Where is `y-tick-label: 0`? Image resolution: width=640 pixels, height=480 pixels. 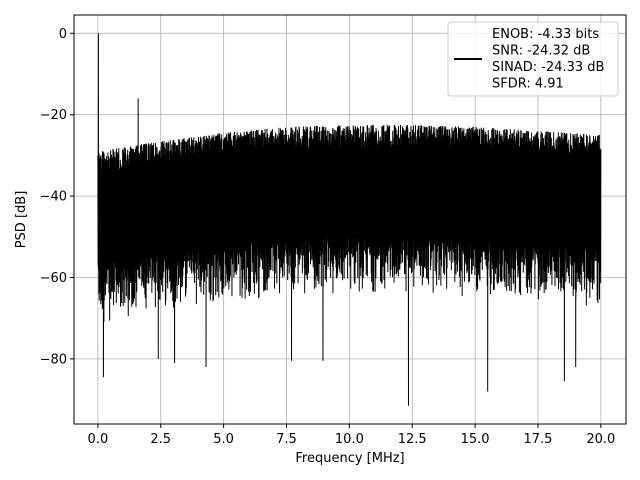 y-tick-label: 0 is located at coordinates (63, 34).